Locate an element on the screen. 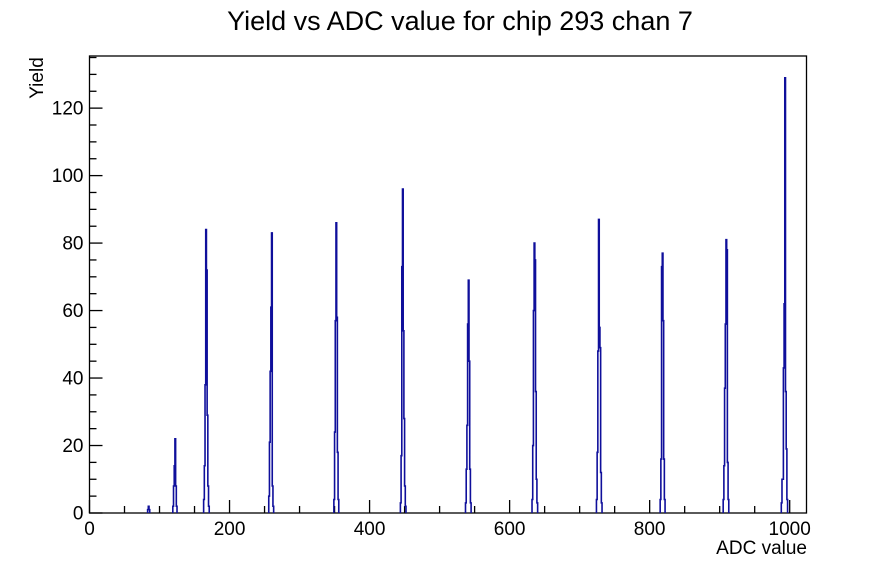 The image size is (896, 572). y-tick-label: 20 is located at coordinates (72, 446).